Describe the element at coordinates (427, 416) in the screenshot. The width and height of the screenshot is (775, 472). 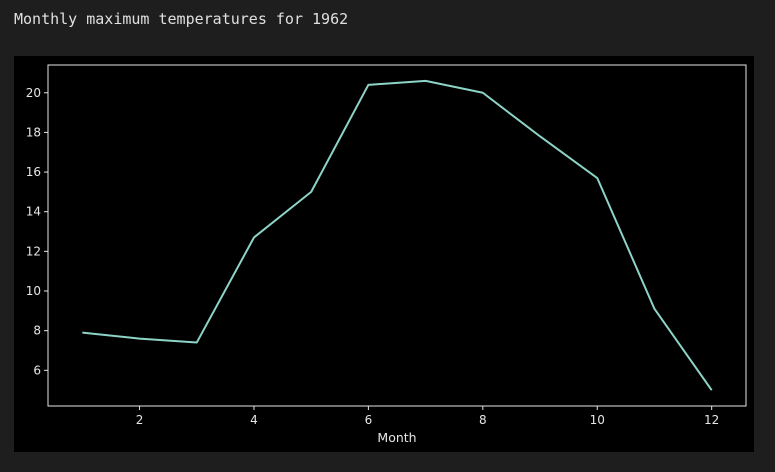
I see `x-axis-ticks: 2 4 6 8 10 12` at that location.